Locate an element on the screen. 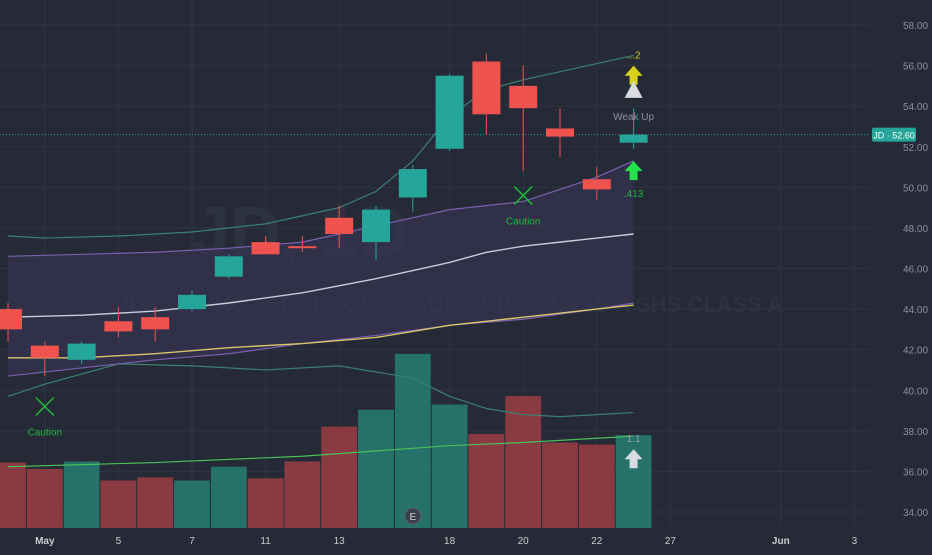 This screenshot has height=555, width=932. y-tick-label: 58.00 is located at coordinates (915, 26).